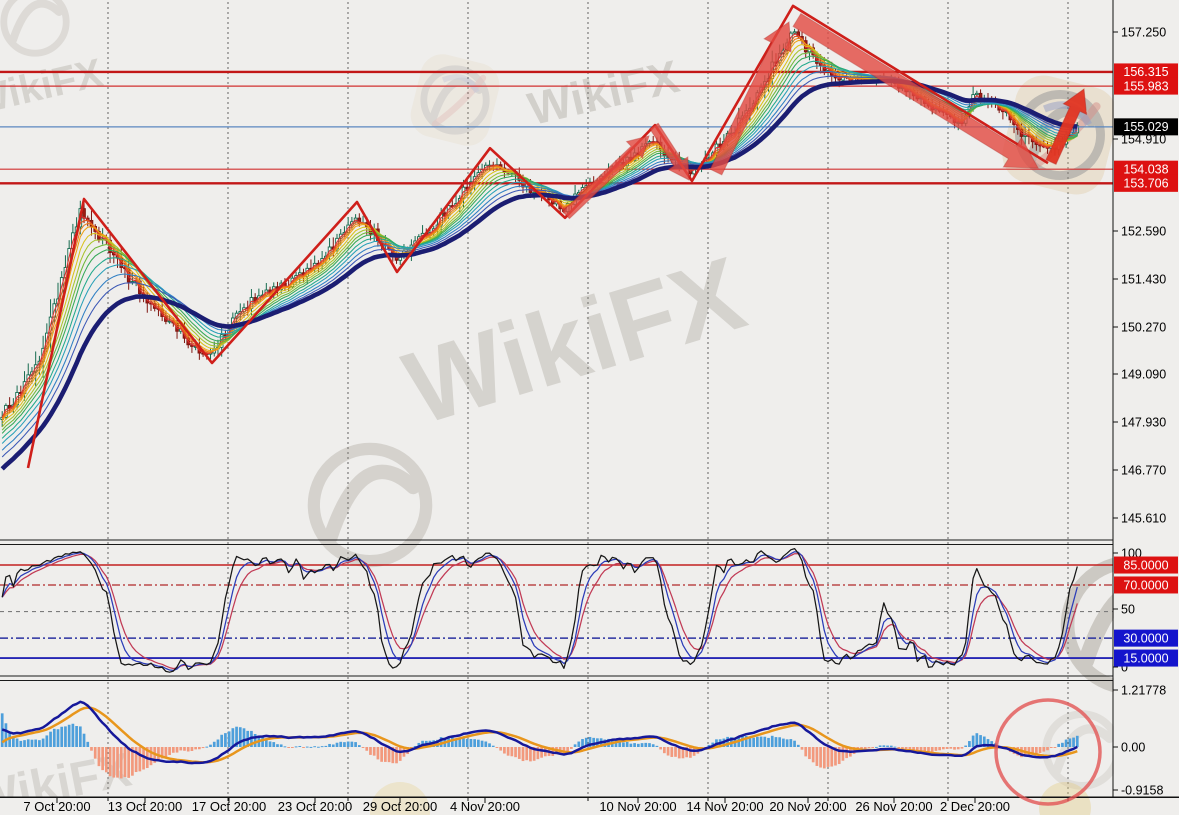 This screenshot has height=815, width=1179. I want to click on price-axis-label: -0.9158, so click(1142, 790).